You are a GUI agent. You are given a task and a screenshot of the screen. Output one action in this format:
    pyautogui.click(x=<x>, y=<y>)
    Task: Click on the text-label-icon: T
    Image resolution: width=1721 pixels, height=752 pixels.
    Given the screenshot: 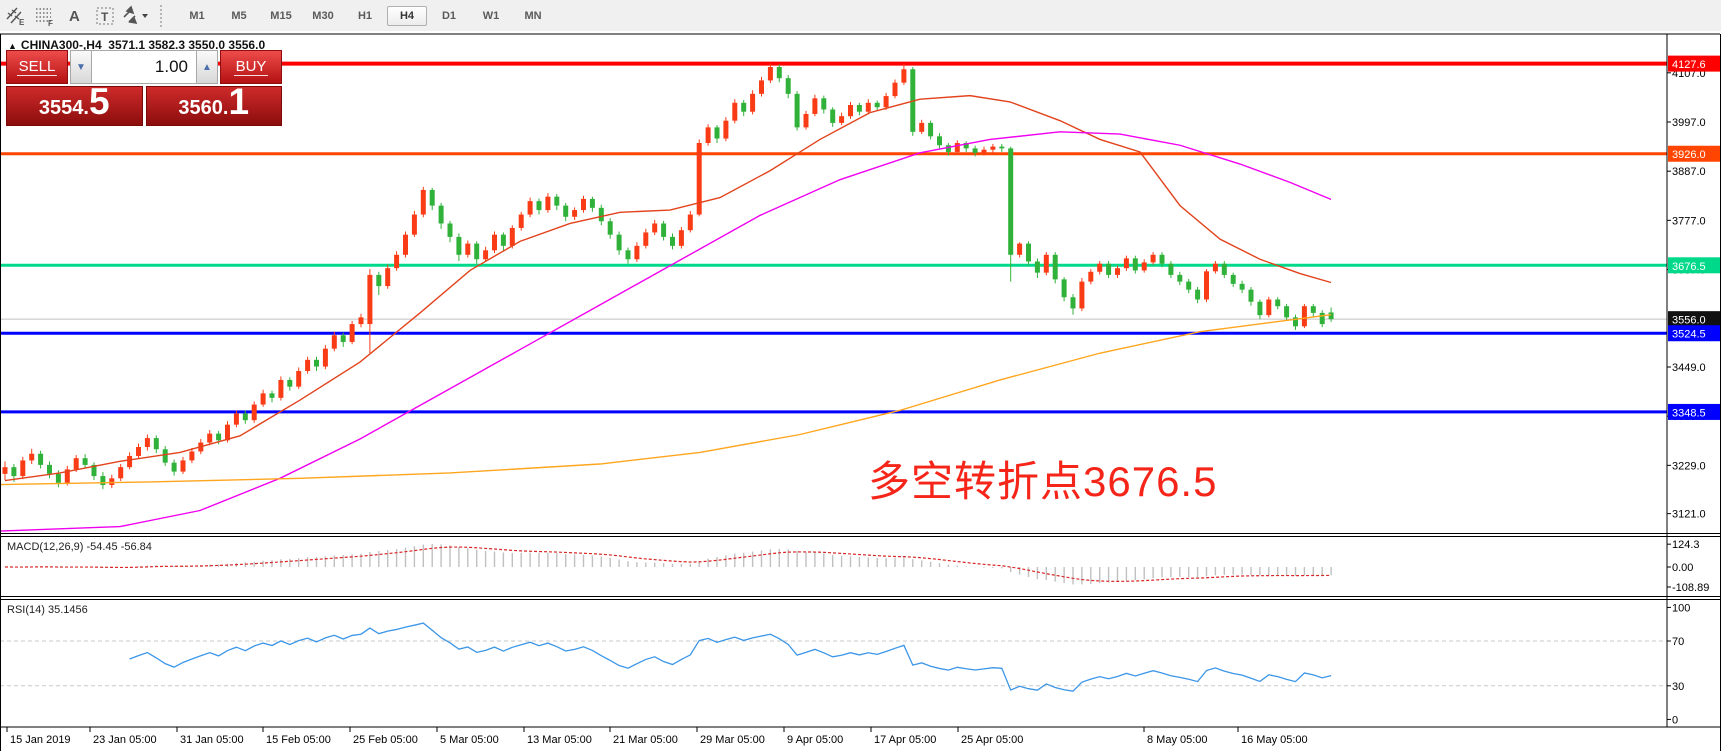 What is the action you would take?
    pyautogui.click(x=105, y=16)
    